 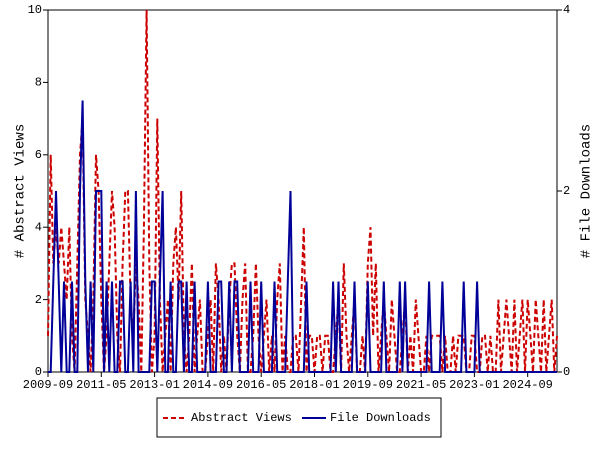 I want to click on y2-tick-label: 0, so click(x=566, y=372).